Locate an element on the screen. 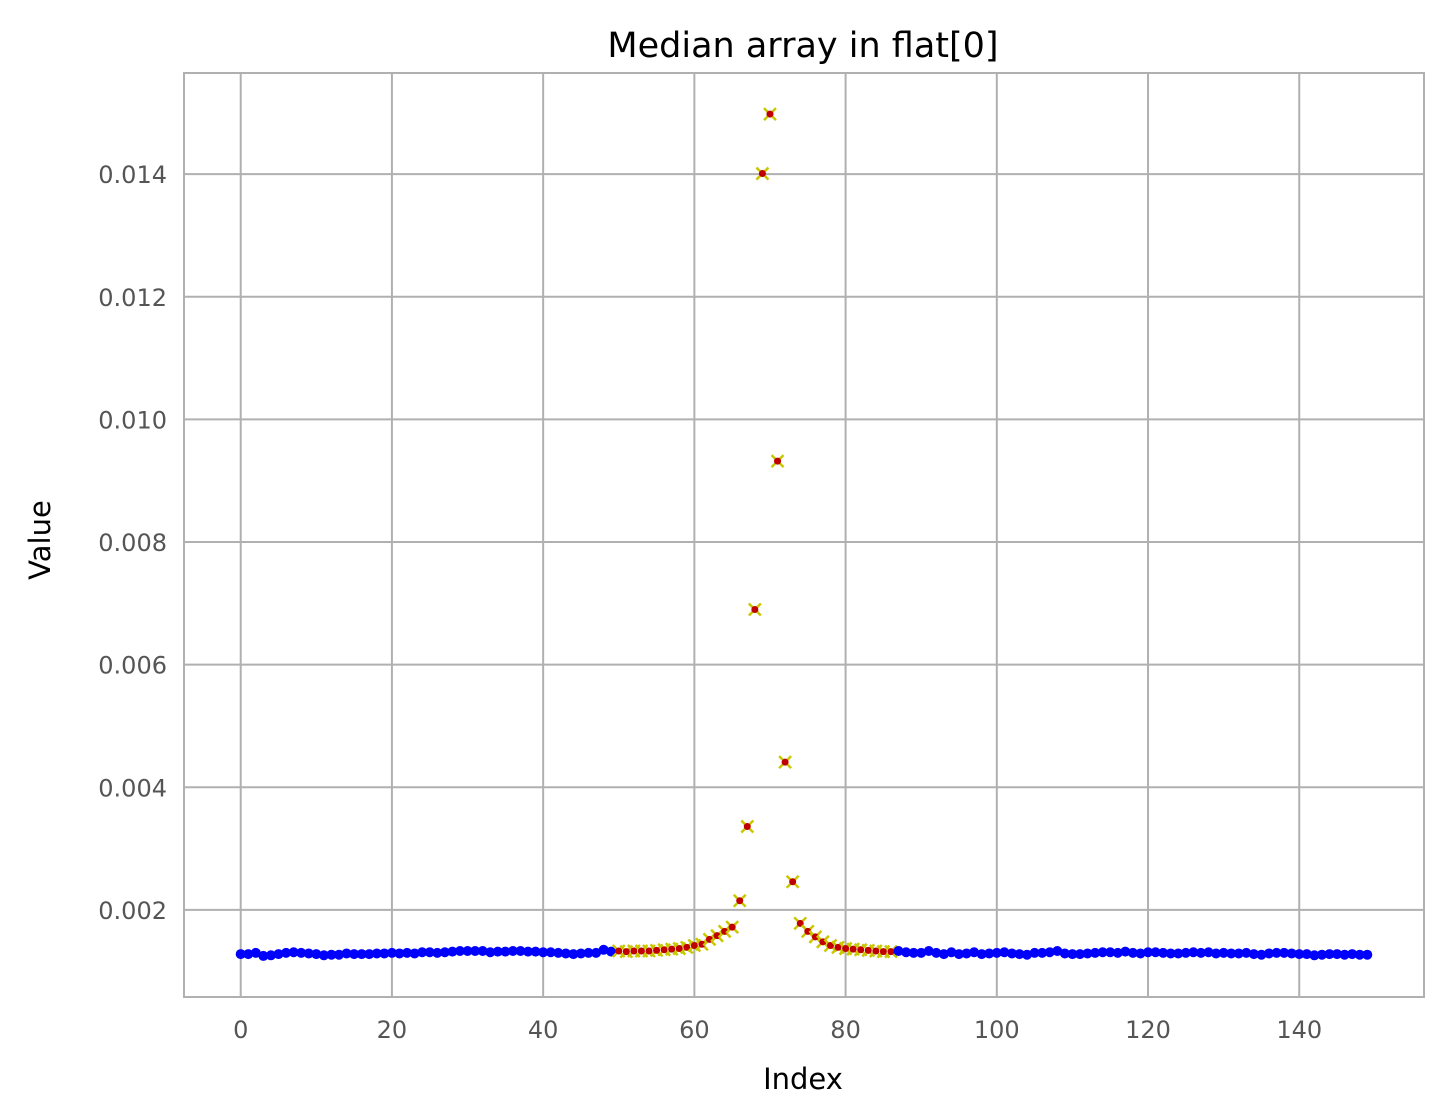 The width and height of the screenshot is (1443, 1118). x-tick-label: 0 is located at coordinates (240, 1030).